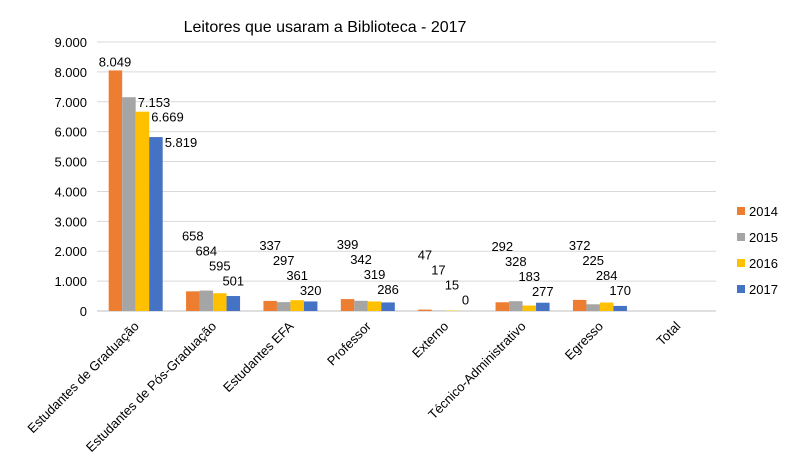  I want to click on data-label: 170, so click(620, 290).